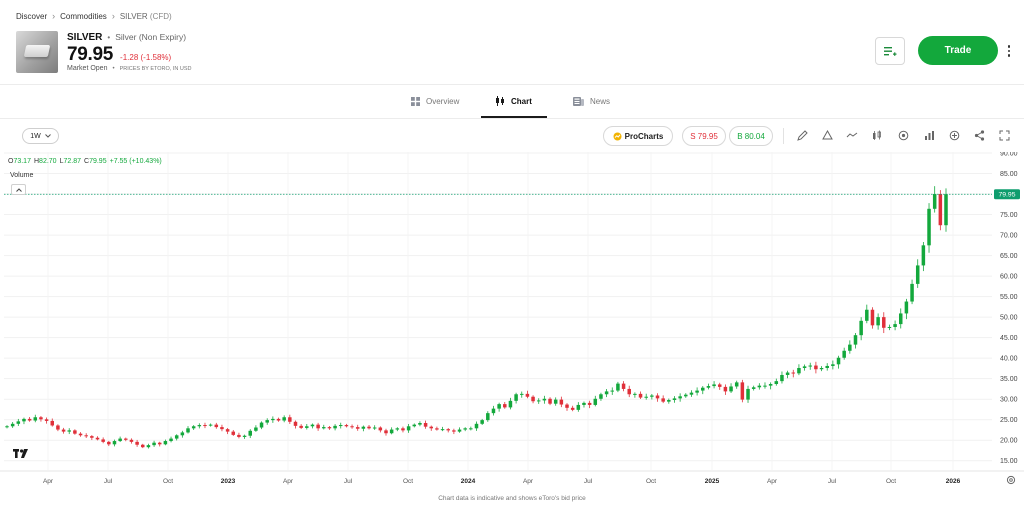 The width and height of the screenshot is (1024, 509). I want to click on status-row: Market Open • PRICES BY eToro, IN USD, so click(129, 68).